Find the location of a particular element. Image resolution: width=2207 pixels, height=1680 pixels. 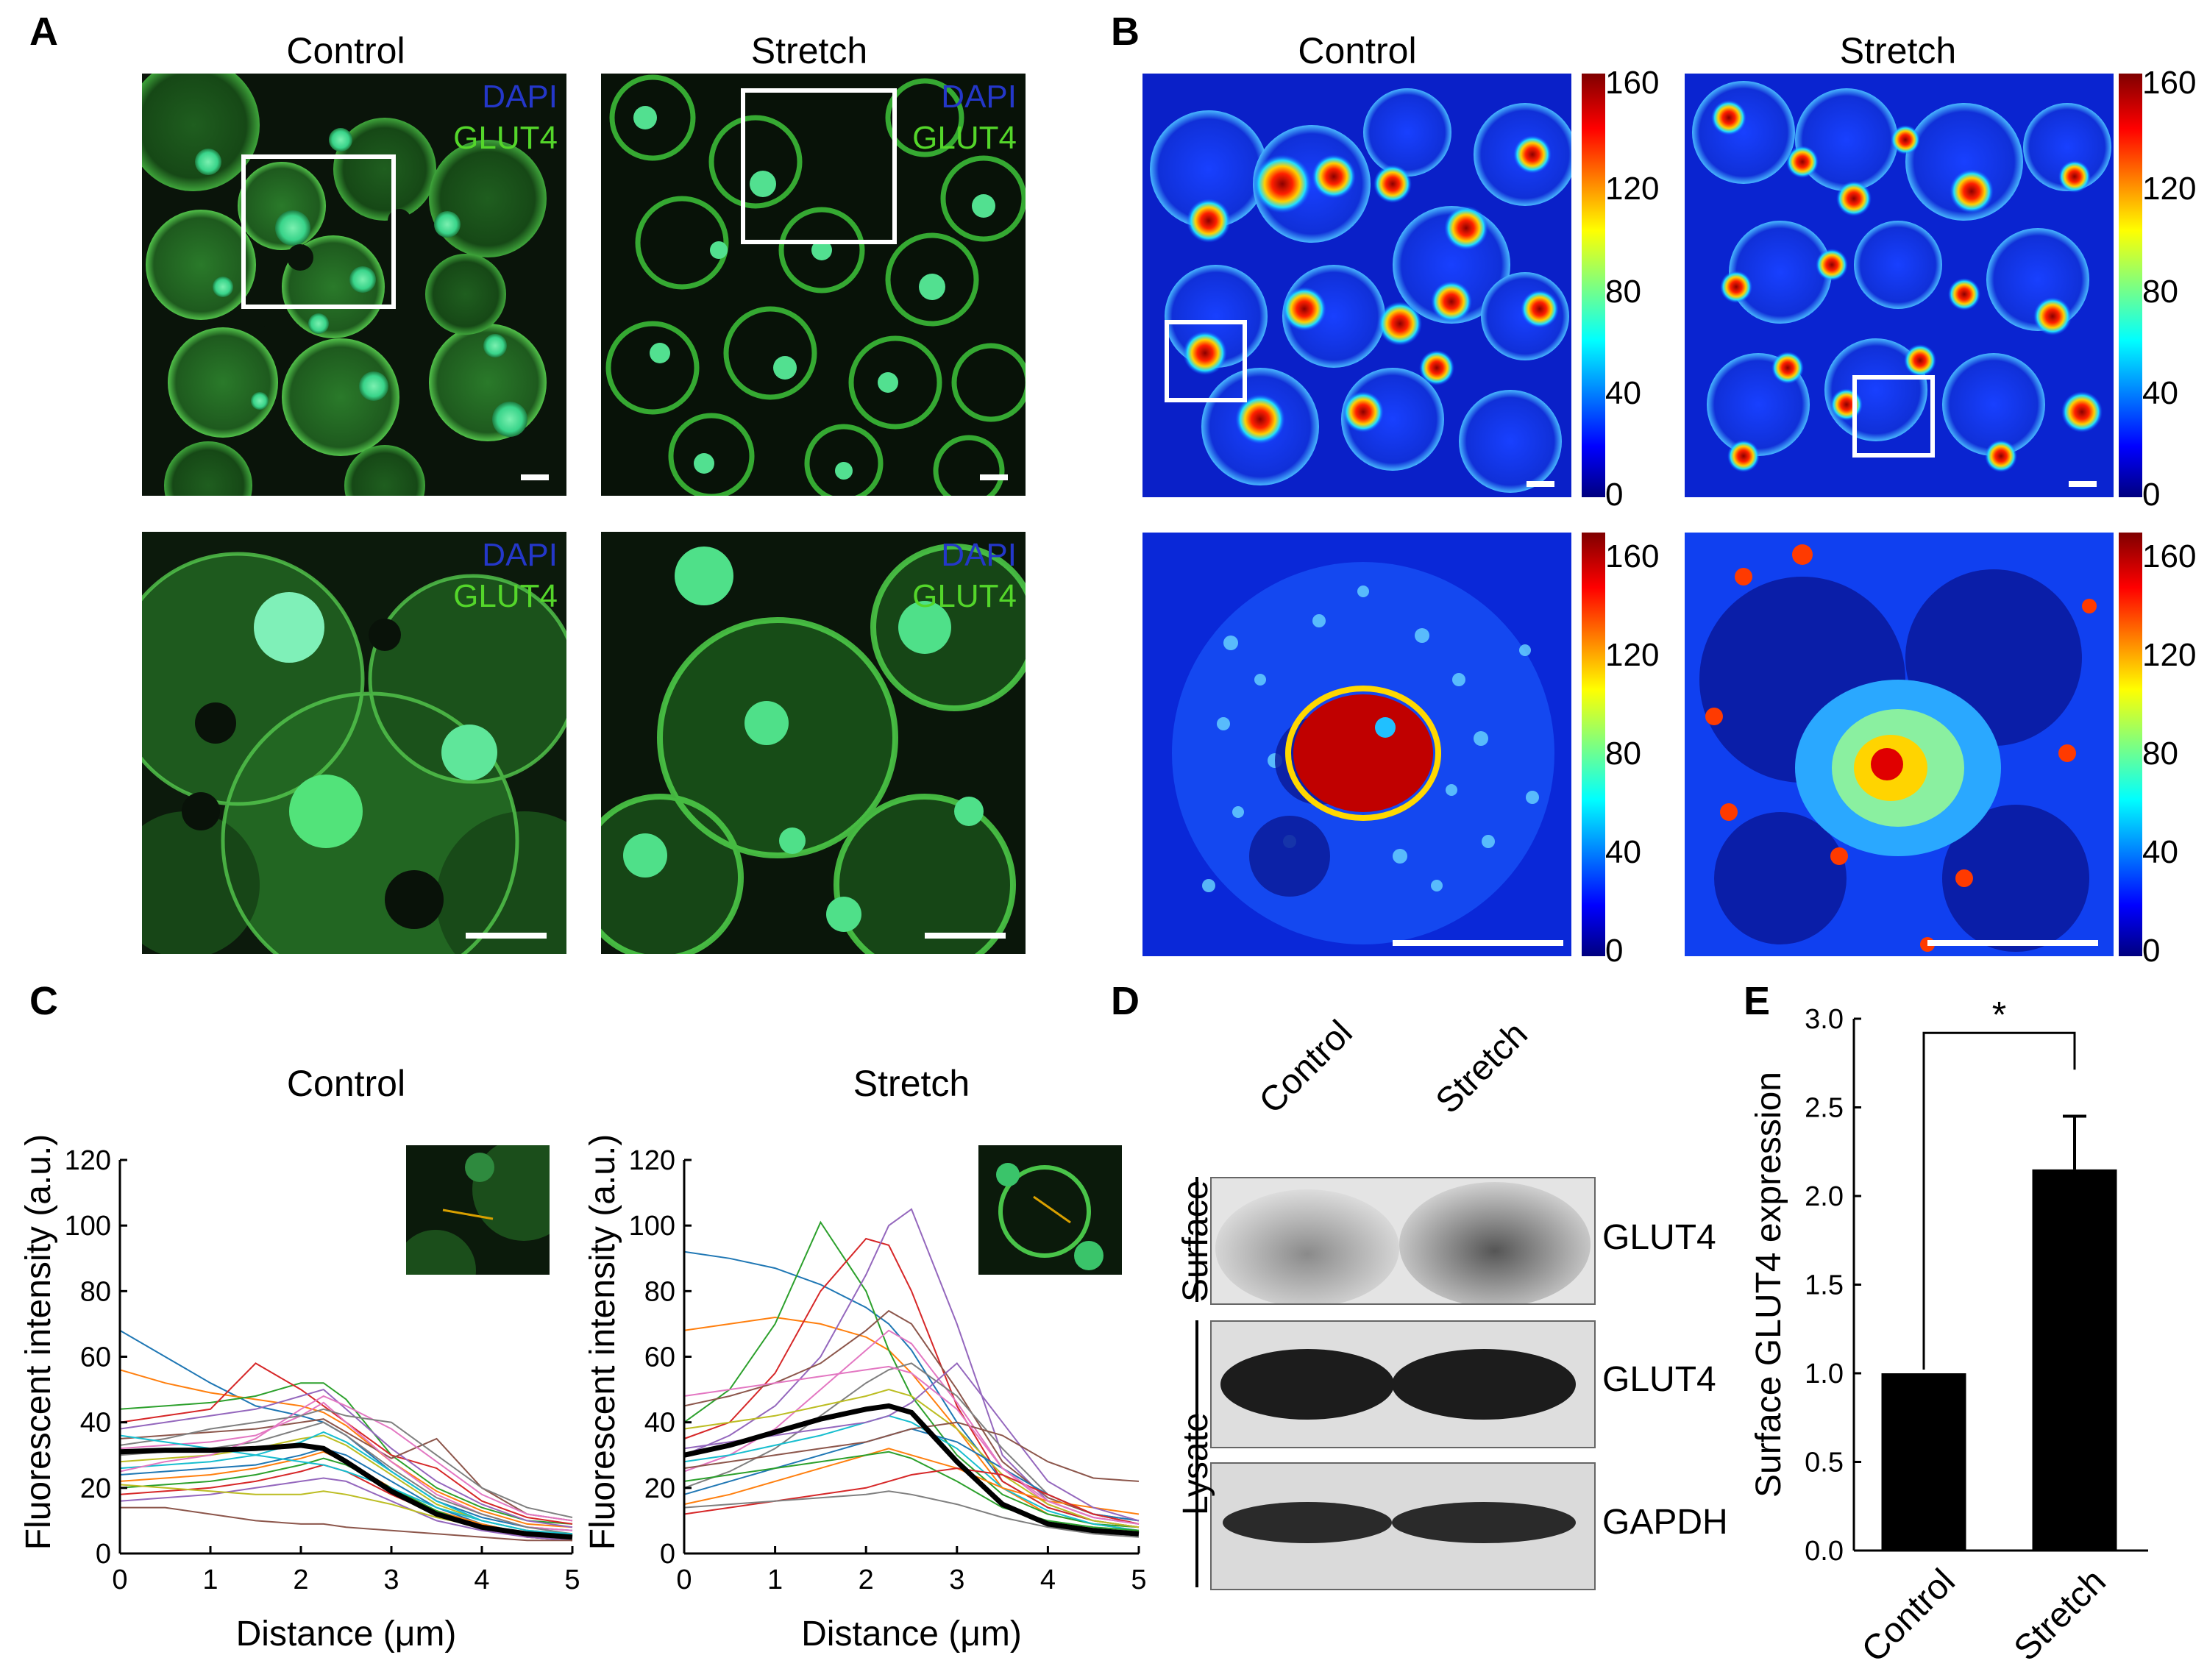

panel-letter-e: E is located at coordinates (1757, 1001).